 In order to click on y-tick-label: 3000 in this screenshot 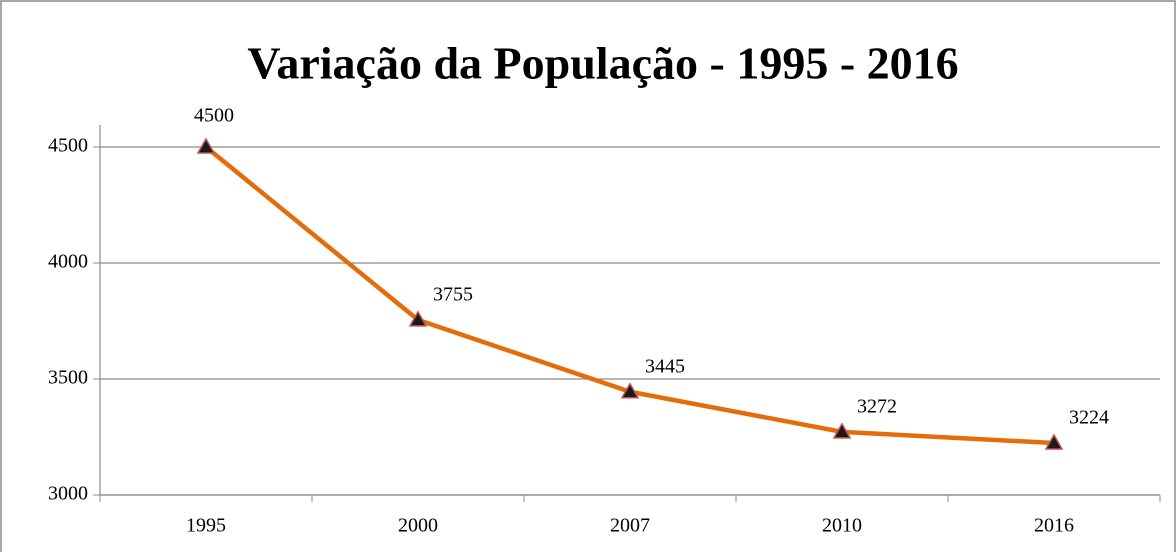, I will do `click(68, 494)`.